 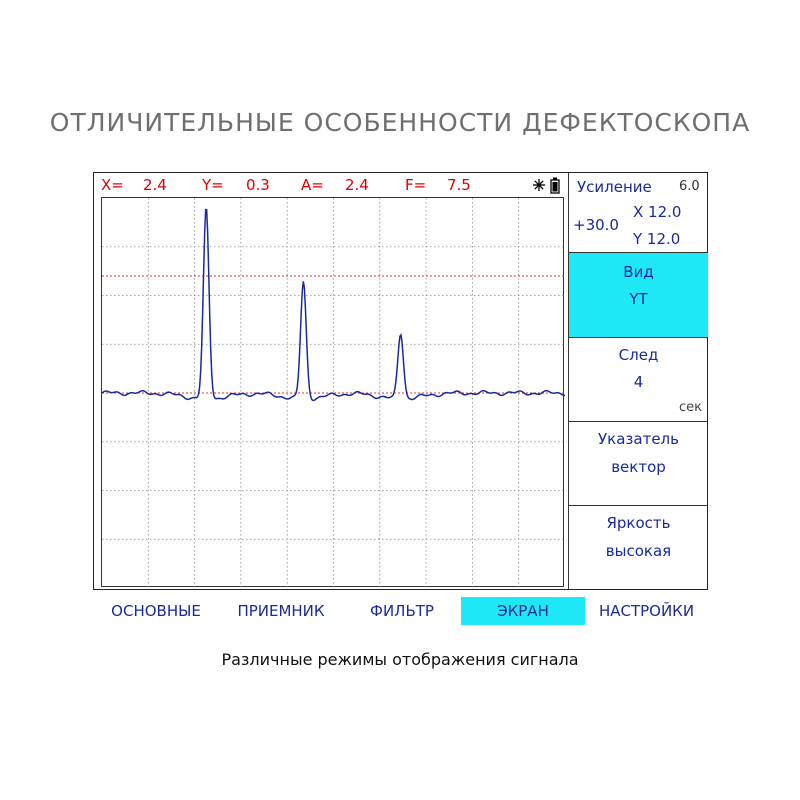 I want to click on f-value: 7.5, so click(x=459, y=185).